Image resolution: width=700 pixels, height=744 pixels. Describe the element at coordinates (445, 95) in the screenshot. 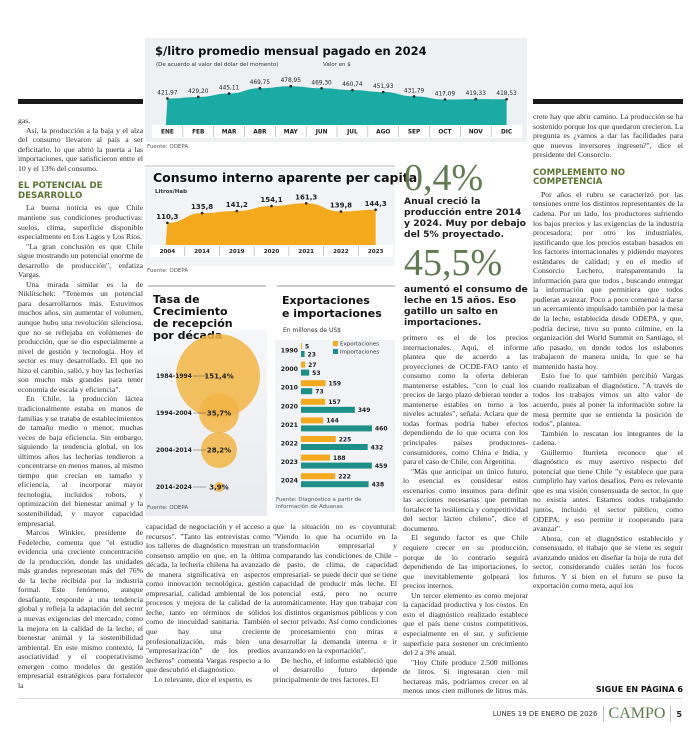

I see `data-label: 417,09` at that location.